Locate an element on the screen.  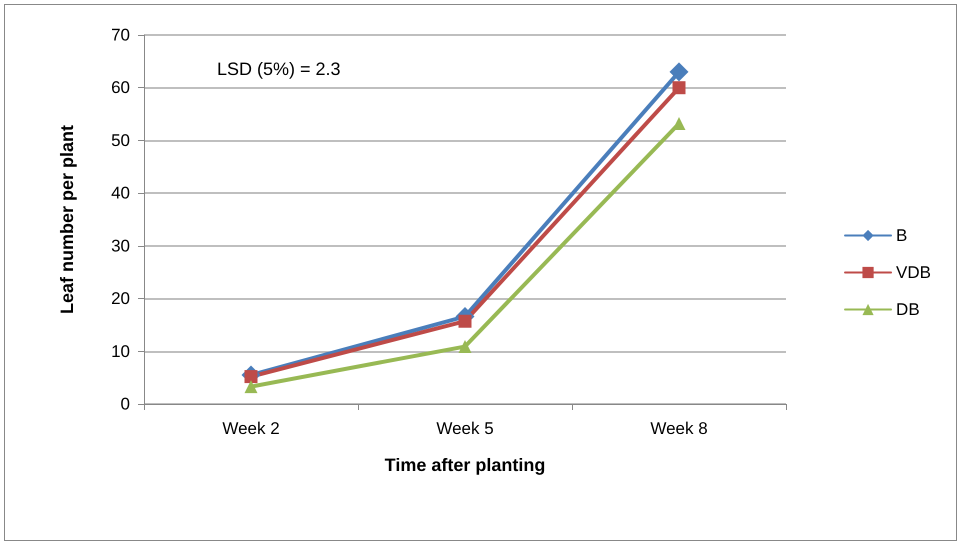
y-tick-label: 10 is located at coordinates (120, 351).